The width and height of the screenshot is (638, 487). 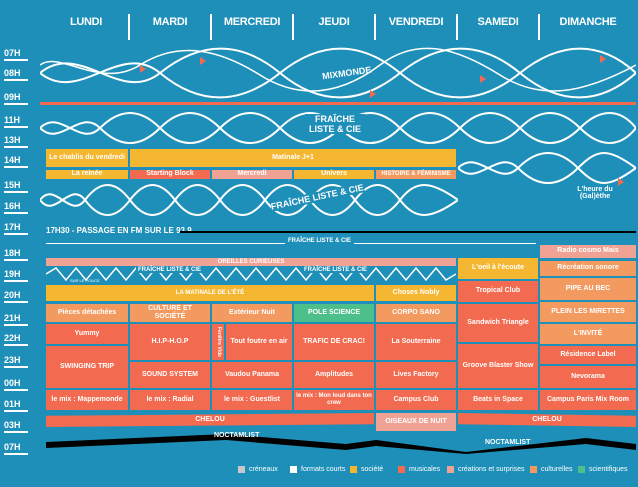 I want to click on show-mix1: le mix : Mappemonde, so click(x=87, y=400).